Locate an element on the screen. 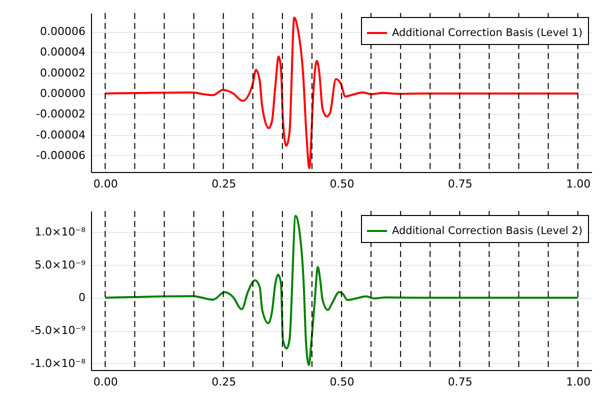 The height and width of the screenshot is (400, 600). y-tick-label: -0.00006 is located at coordinates (61, 155).